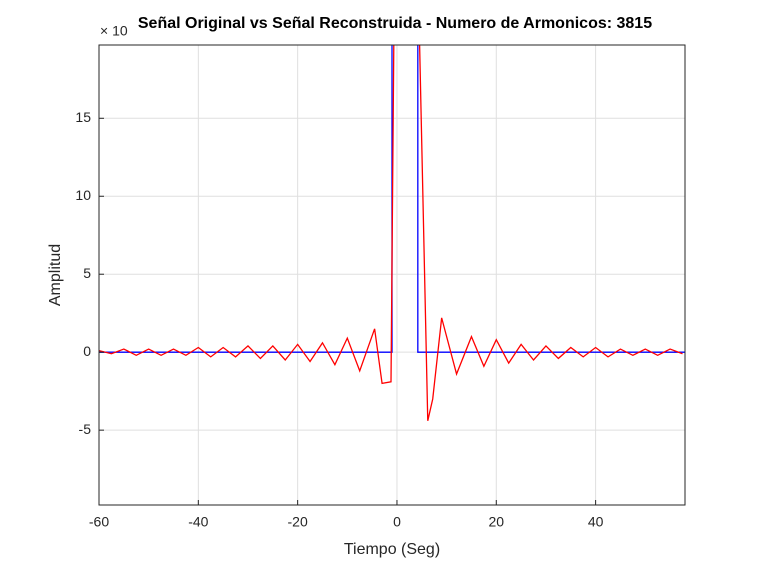 The width and height of the screenshot is (757, 567). What do you see at coordinates (198, 522) in the screenshot?
I see `x-tick-label: -40` at bounding box center [198, 522].